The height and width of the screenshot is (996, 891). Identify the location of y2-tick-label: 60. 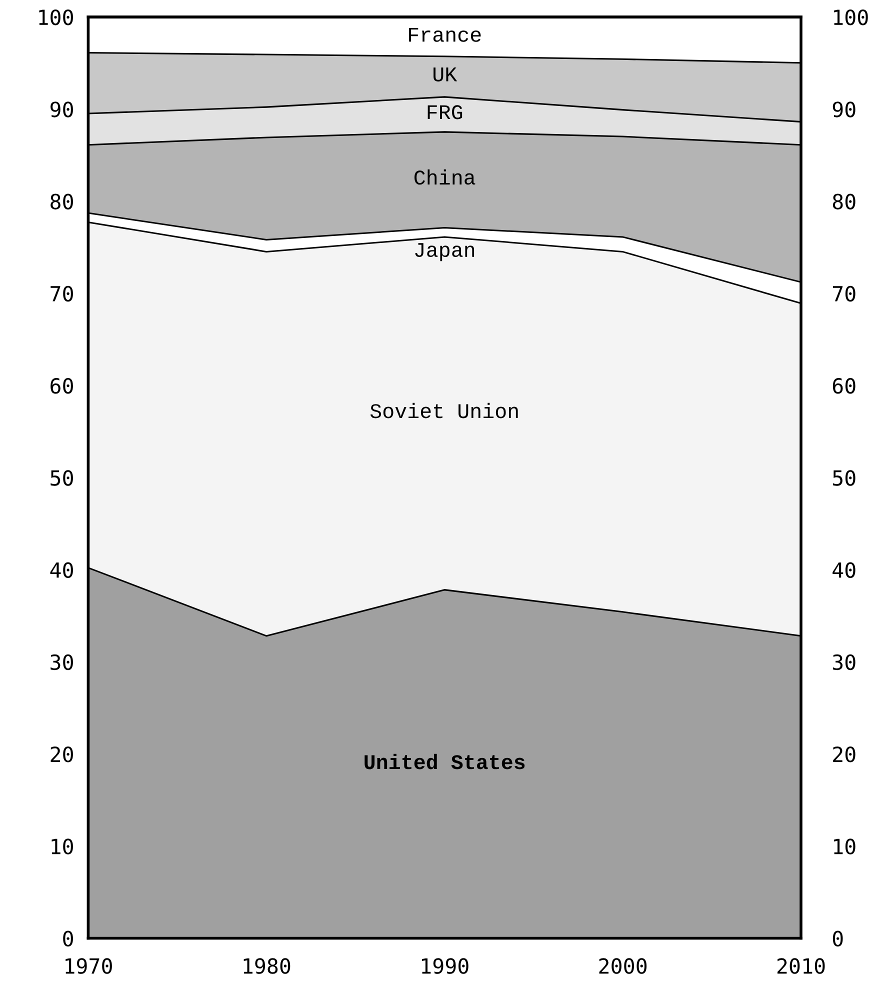
(844, 386).